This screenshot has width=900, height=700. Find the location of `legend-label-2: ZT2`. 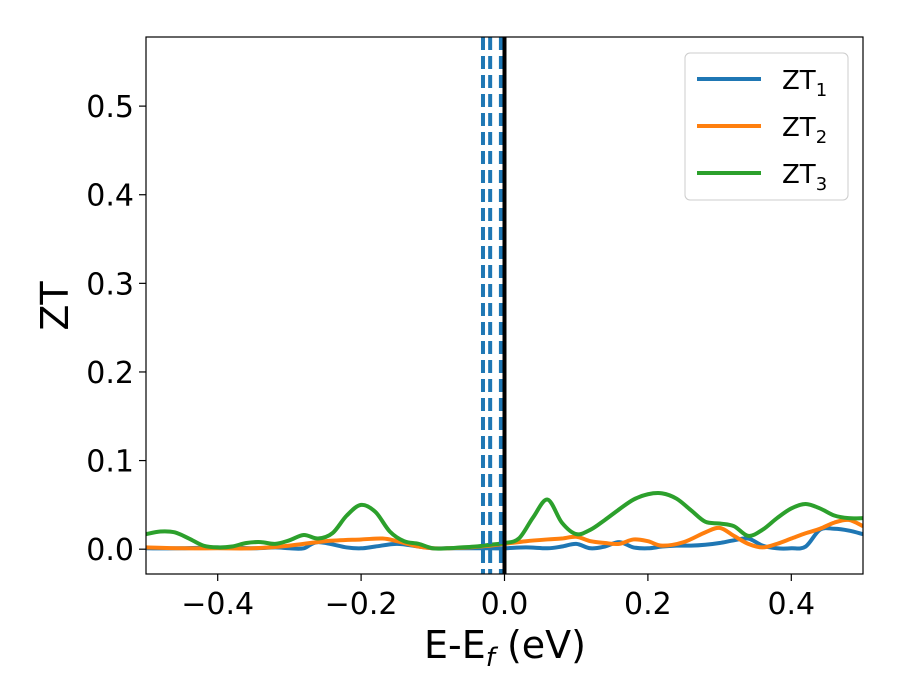

legend-label-2: ZT2 is located at coordinates (804, 130).